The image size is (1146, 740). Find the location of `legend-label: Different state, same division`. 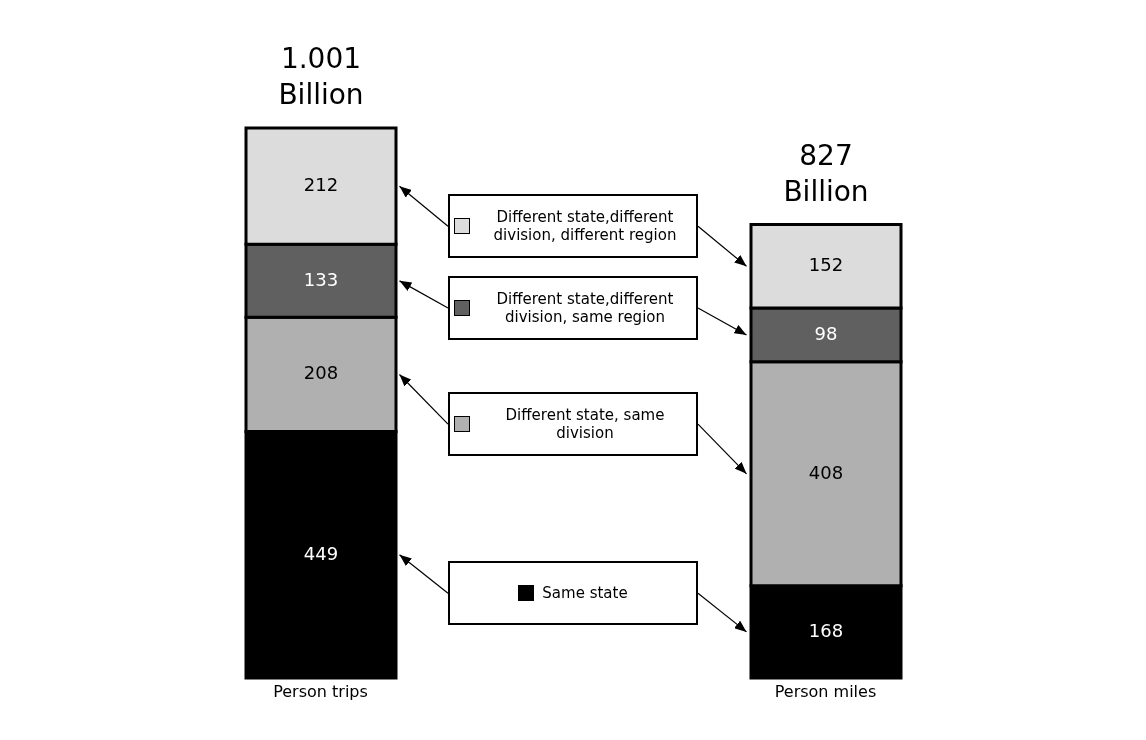

legend-label: Different state, same division is located at coordinates (585, 424).